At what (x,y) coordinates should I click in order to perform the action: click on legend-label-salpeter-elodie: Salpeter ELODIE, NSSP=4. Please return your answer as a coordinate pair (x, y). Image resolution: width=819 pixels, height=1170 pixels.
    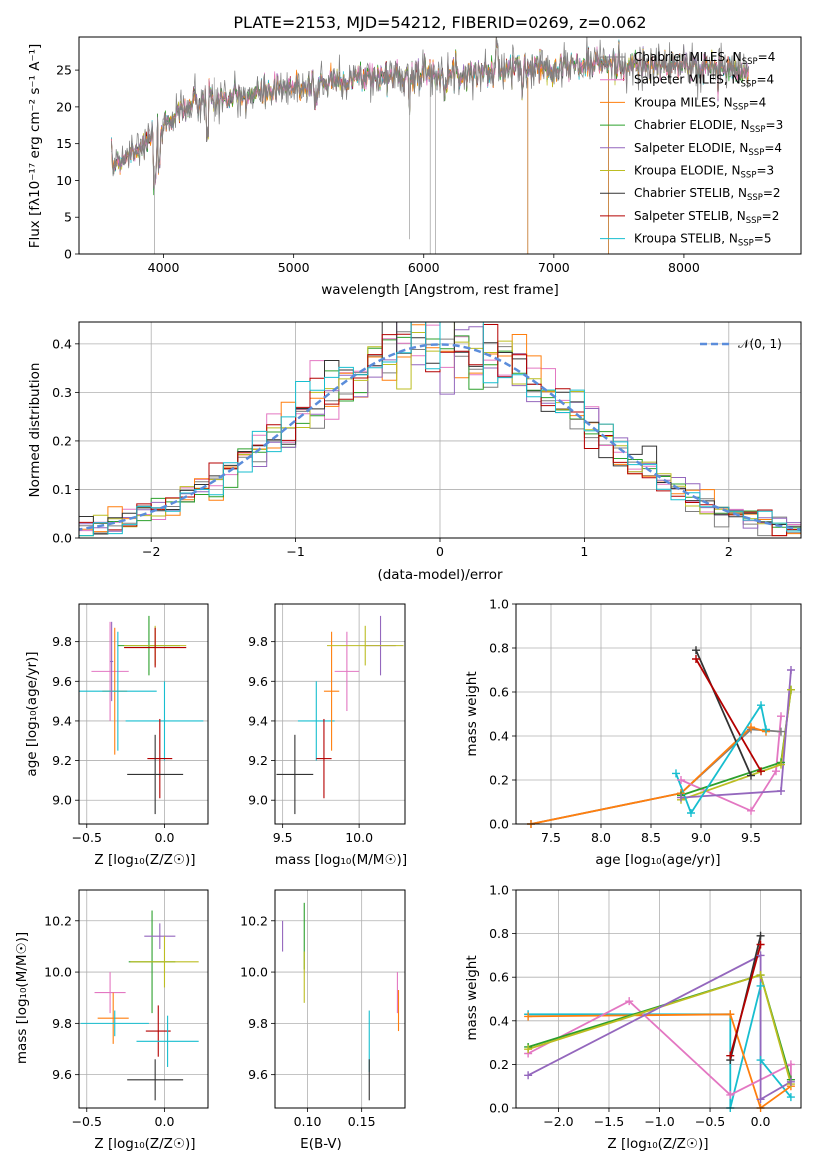
    Looking at the image, I should click on (708, 149).